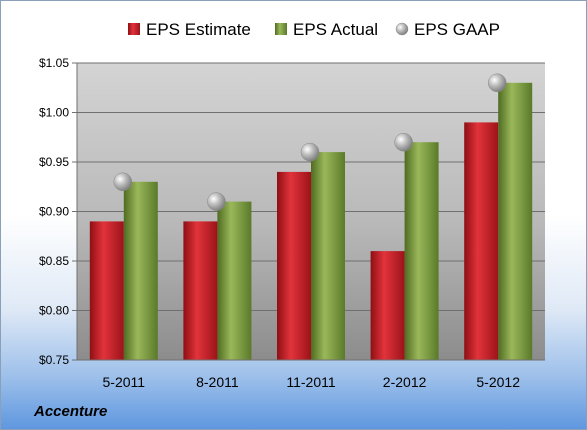 This screenshot has width=587, height=430. I want to click on legend-label: EPS Actual, so click(335, 29).